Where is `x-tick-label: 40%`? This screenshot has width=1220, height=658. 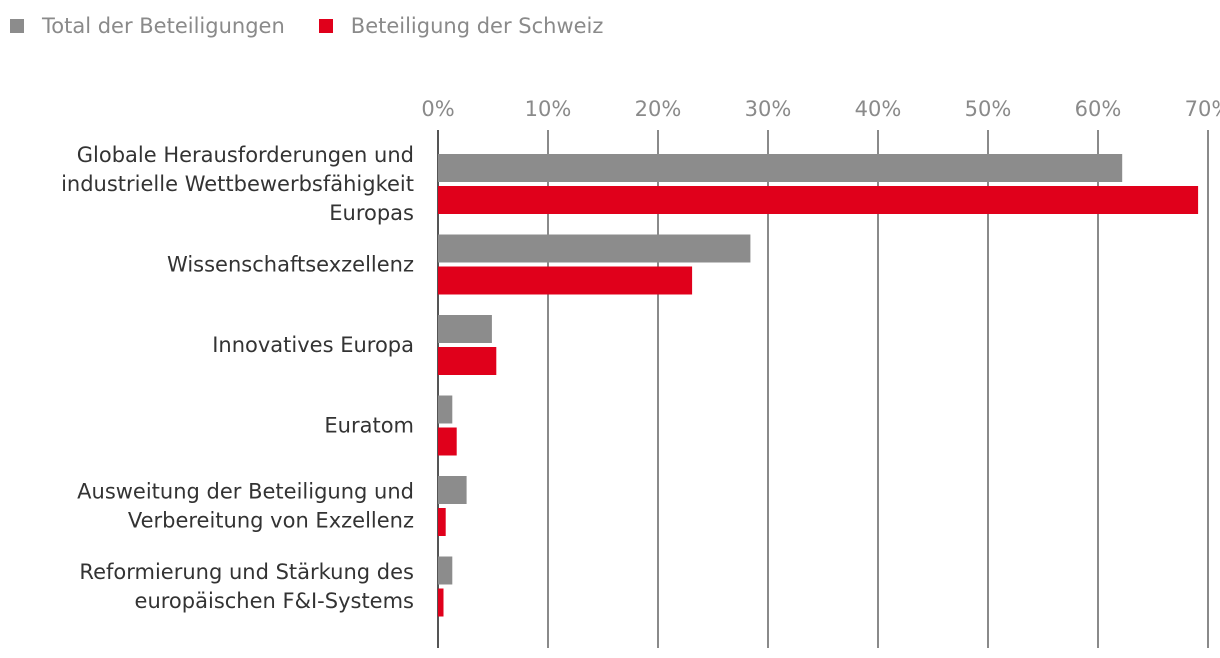
x-tick-label: 40% is located at coordinates (878, 109).